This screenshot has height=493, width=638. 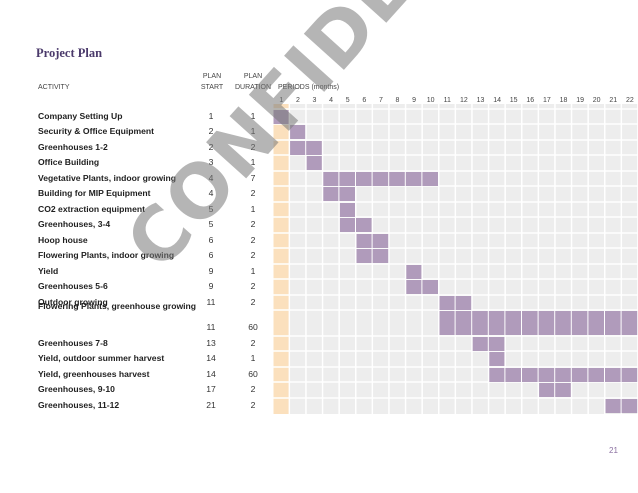 I want to click on period-number: 10, so click(x=430, y=100).